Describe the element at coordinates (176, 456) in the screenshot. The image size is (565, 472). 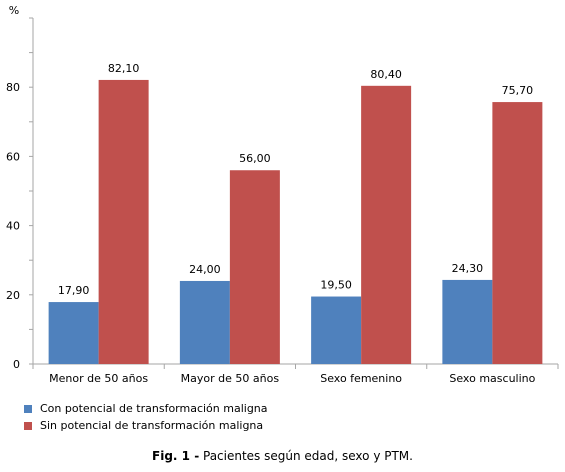
I see `caption-prefix: Fig. 1 -` at that location.